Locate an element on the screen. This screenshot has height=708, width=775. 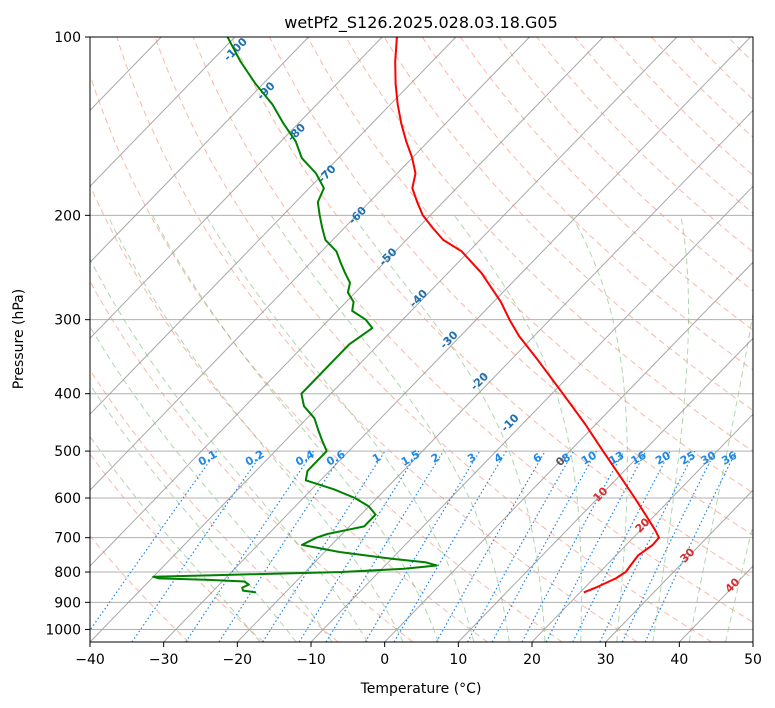
x-axis-label: Temperature (°C) is located at coordinates (421, 689).